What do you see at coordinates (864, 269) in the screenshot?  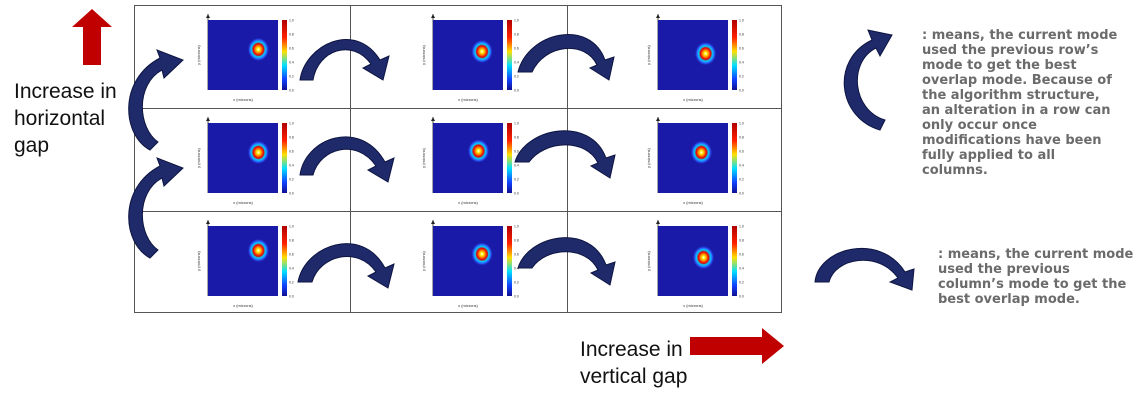 I see `legend-column-arrow-icon` at bounding box center [864, 269].